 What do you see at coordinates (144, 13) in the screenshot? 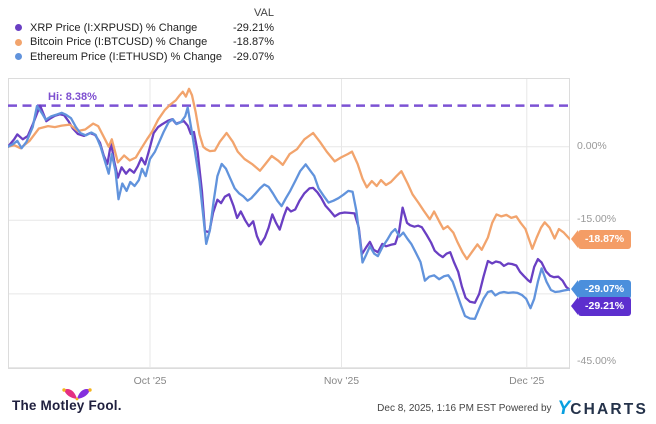
I see `legend-header-row: VAL` at bounding box center [144, 13].